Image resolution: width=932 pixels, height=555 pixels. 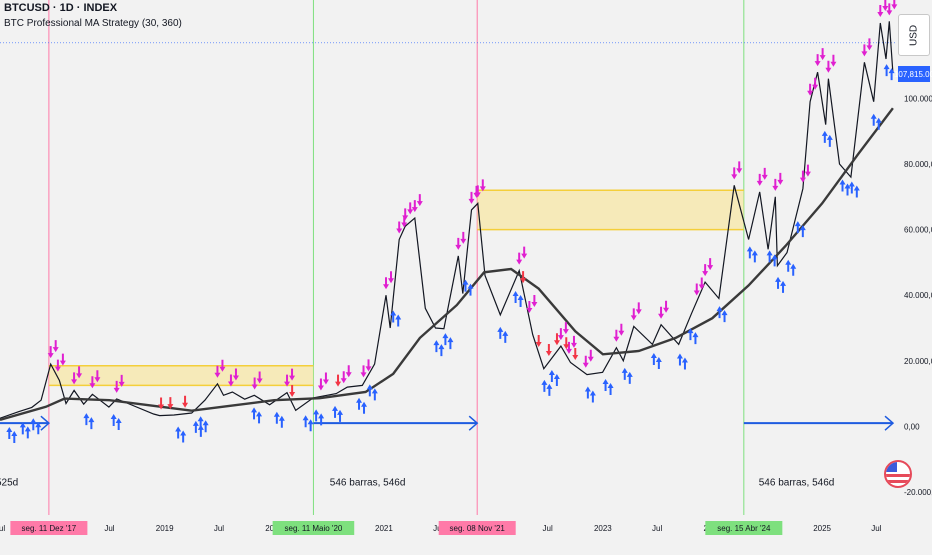 I want to click on current-price-tag: 107,815.00, so click(x=913, y=74).